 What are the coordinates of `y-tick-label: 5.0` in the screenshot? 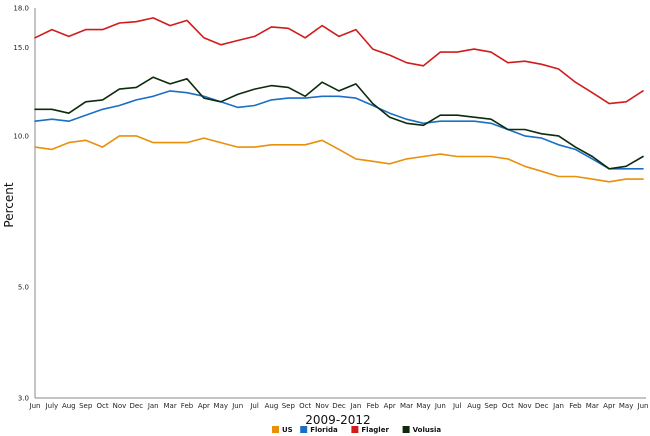 It's located at (23, 287).